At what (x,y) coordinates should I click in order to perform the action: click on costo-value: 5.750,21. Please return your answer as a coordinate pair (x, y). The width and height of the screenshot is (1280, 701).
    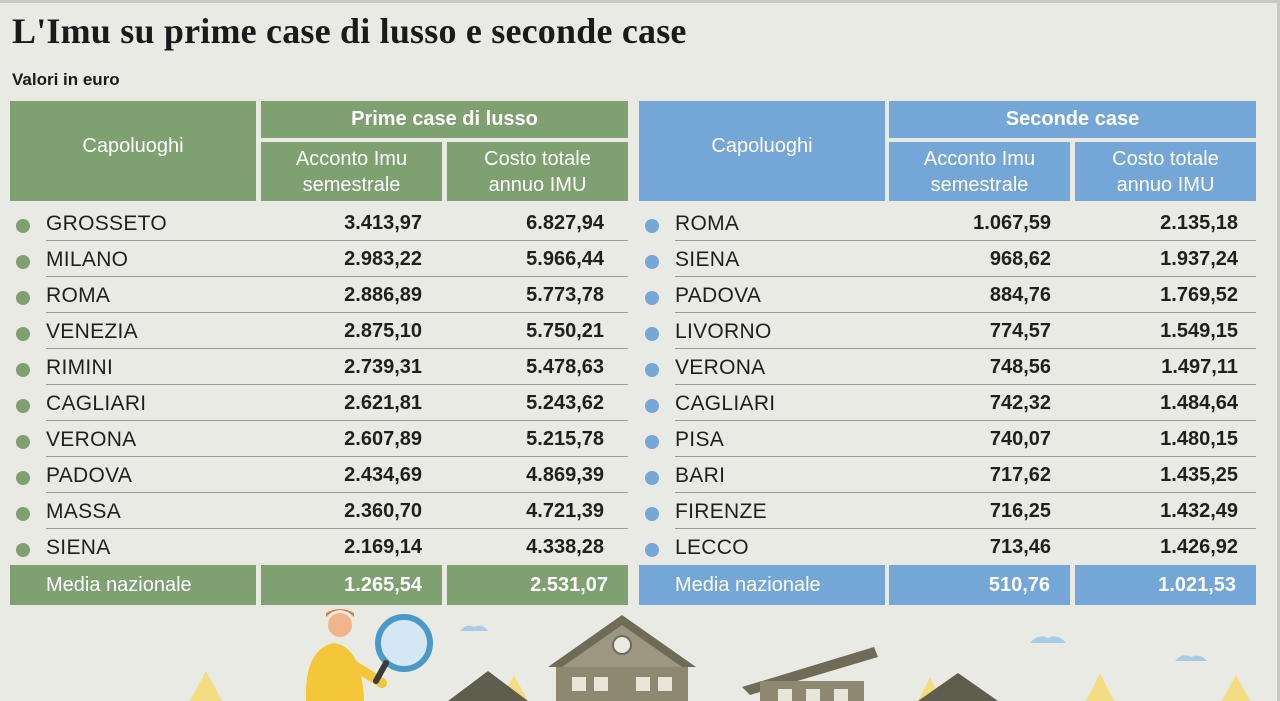
    Looking at the image, I should click on (565, 331).